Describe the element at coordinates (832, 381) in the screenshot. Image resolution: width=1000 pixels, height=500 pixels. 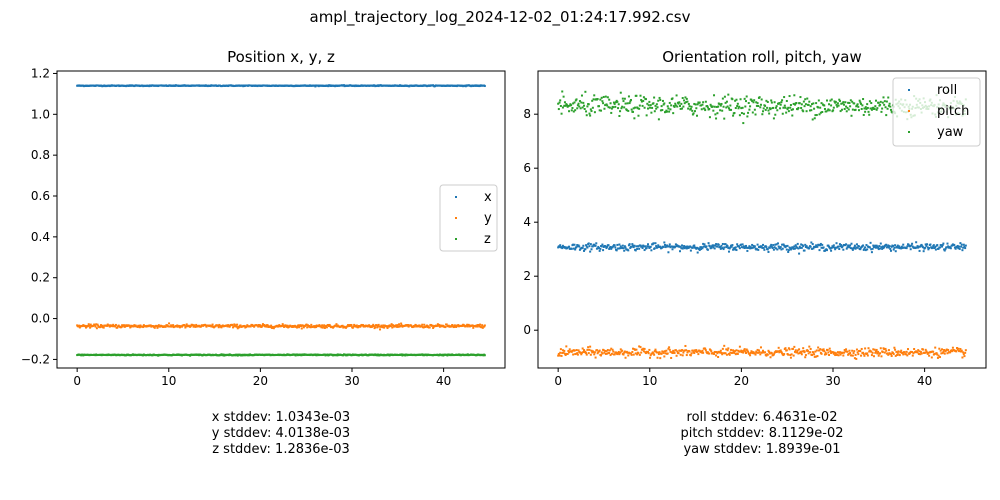
I see `x-tick-label: 30` at that location.